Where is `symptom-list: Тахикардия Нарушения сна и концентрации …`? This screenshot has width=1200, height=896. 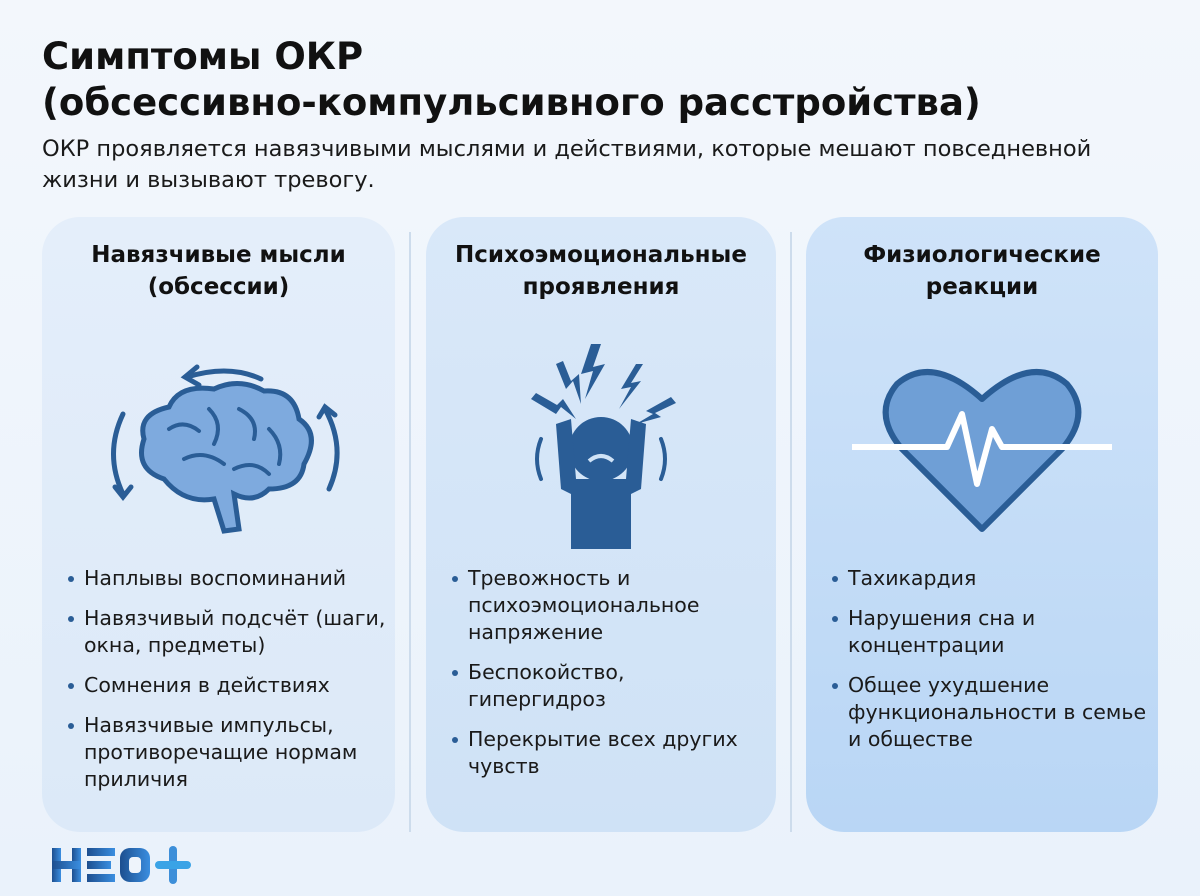
symptom-list: Тахикардия Нарушения сна и концентрации … is located at coordinates (990, 665).